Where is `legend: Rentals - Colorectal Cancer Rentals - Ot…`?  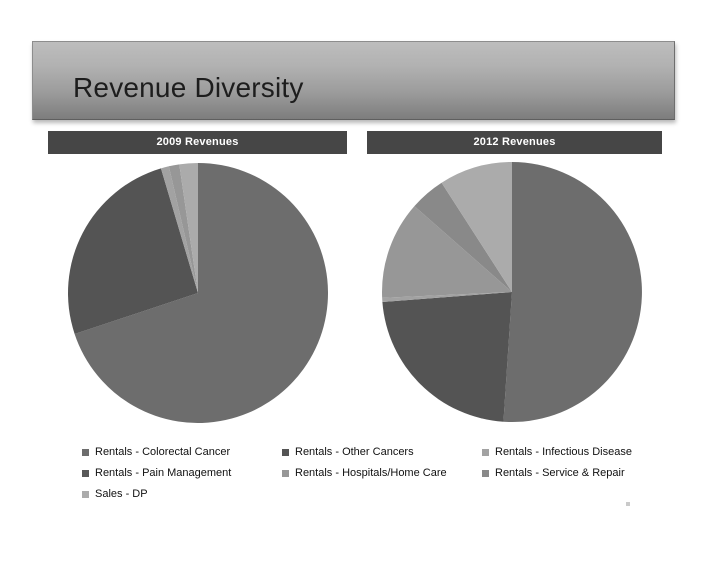
legend: Rentals - Colorectal Cancer Rentals - Ot… is located at coordinates (382, 473).